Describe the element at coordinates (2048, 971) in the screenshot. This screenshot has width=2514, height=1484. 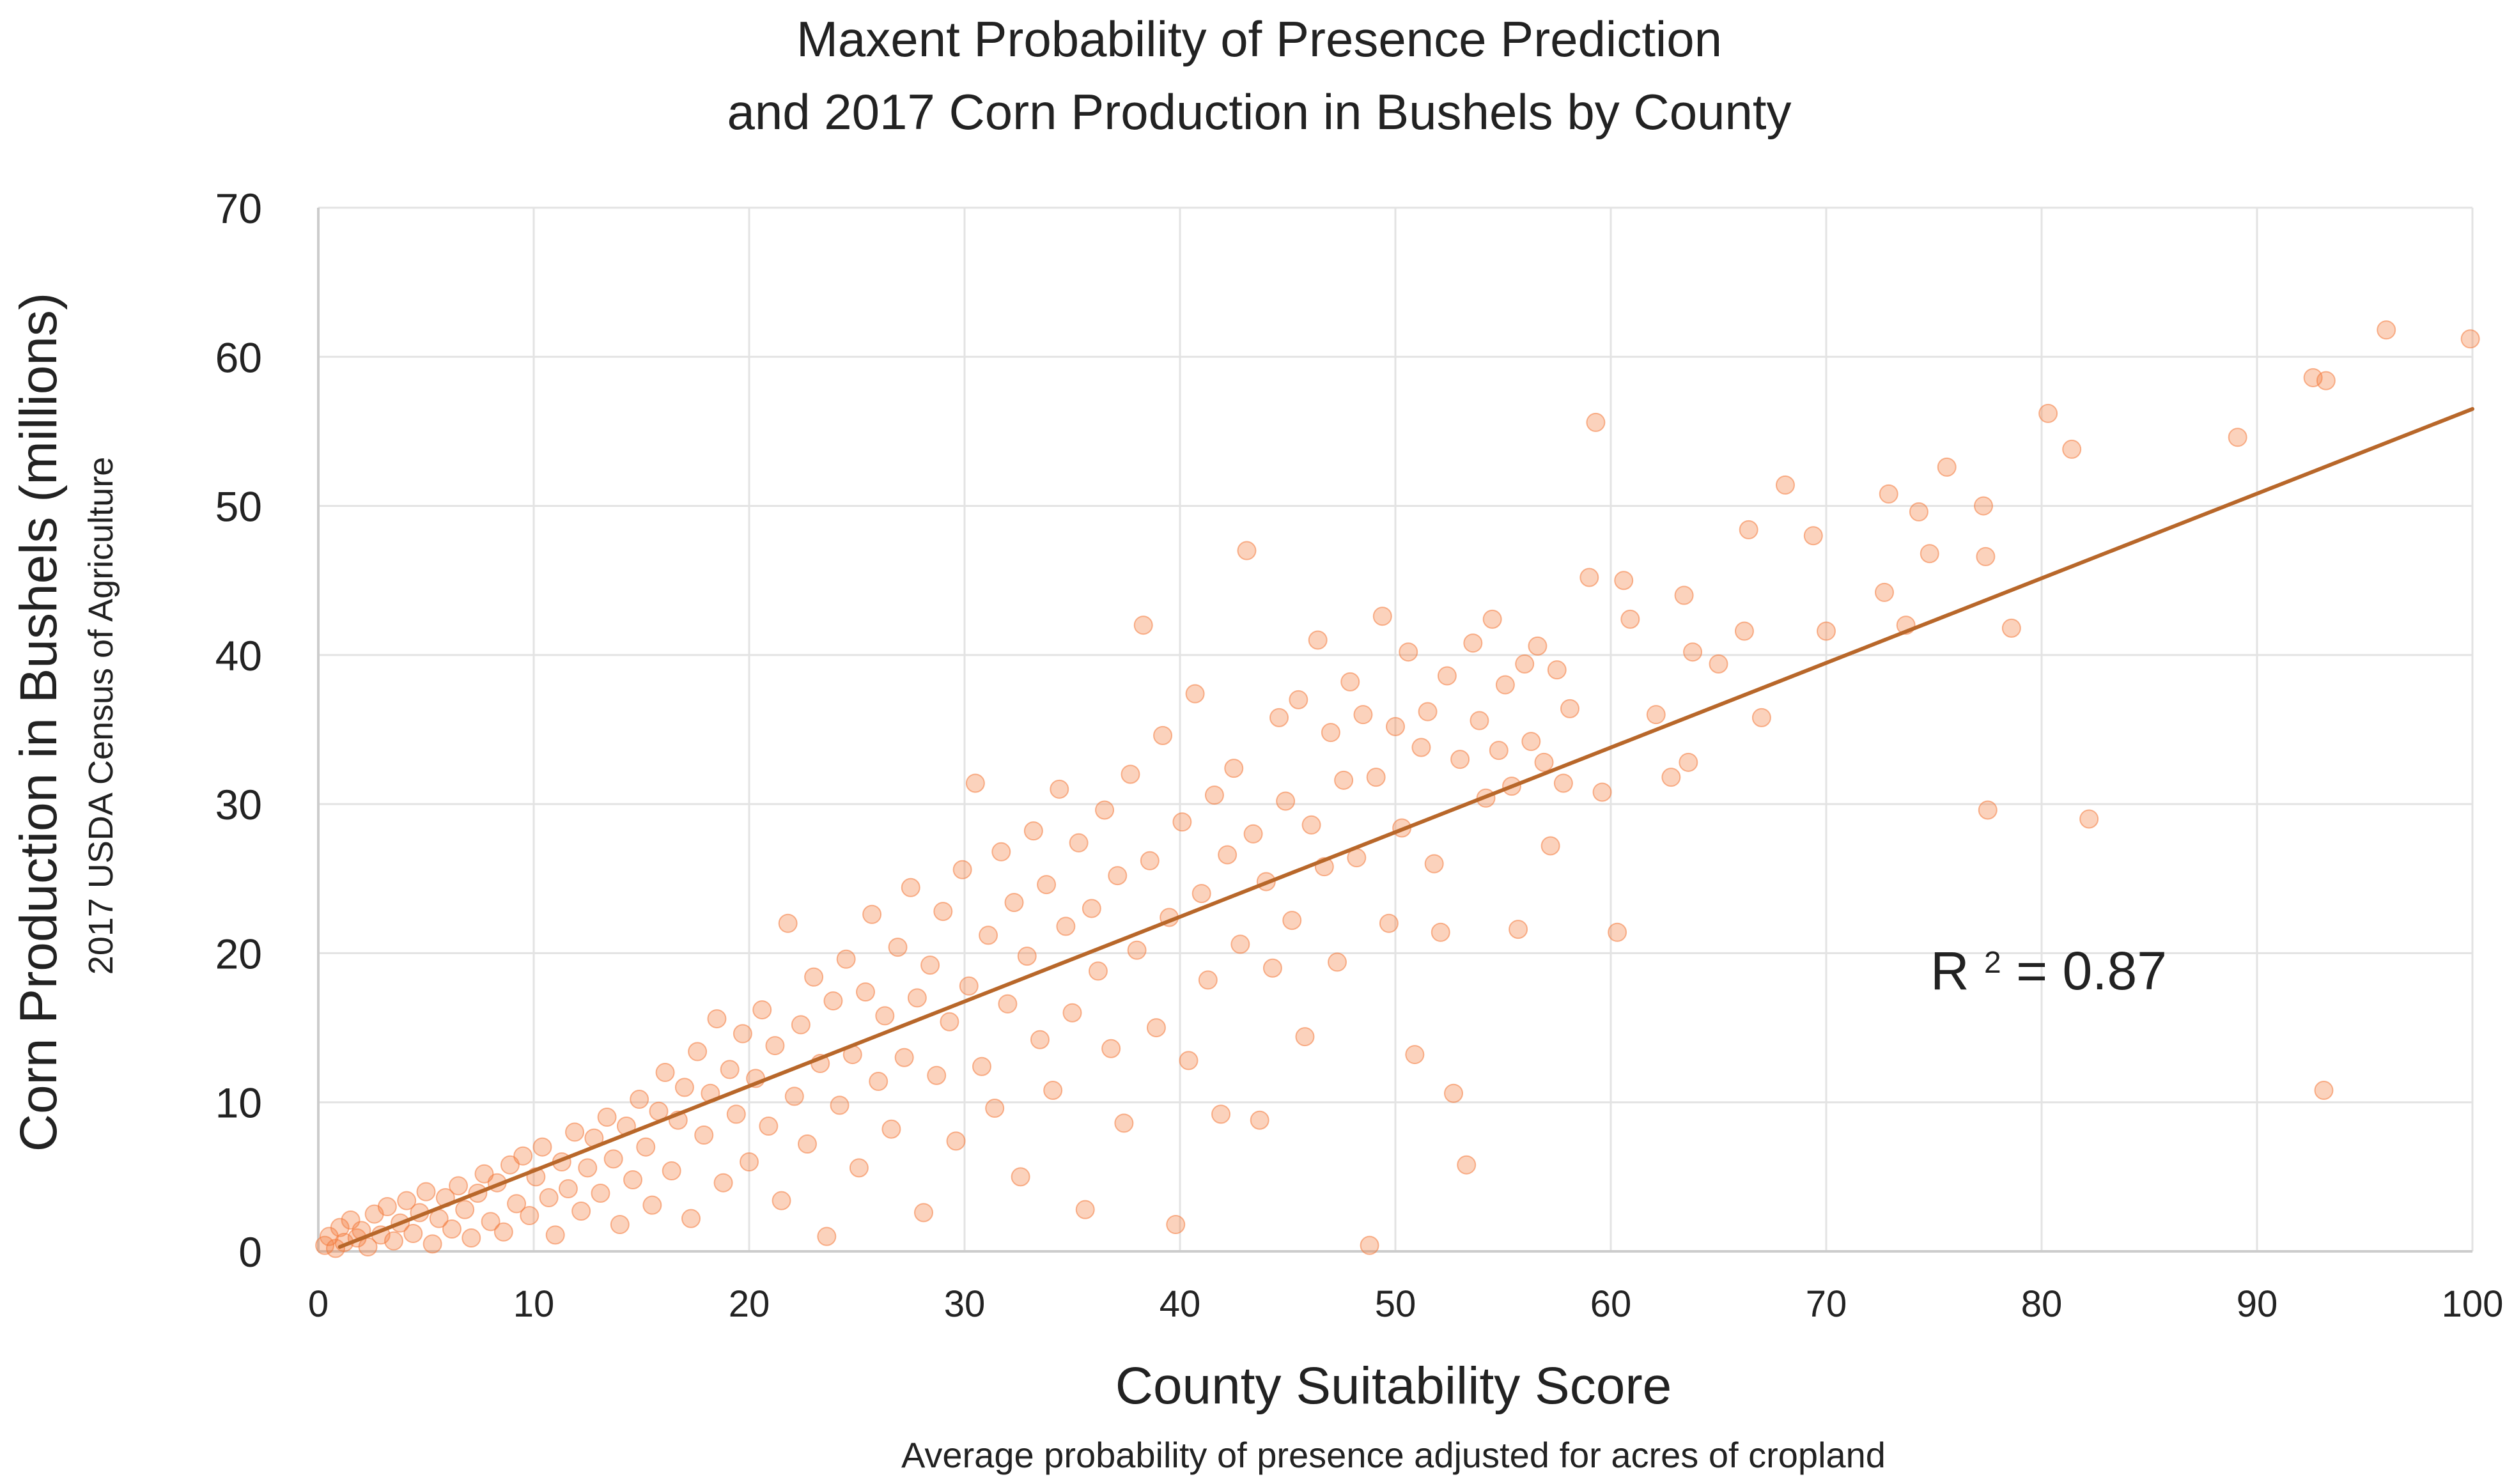
I see `r-squared-annotation: R 2 = 0.87` at that location.